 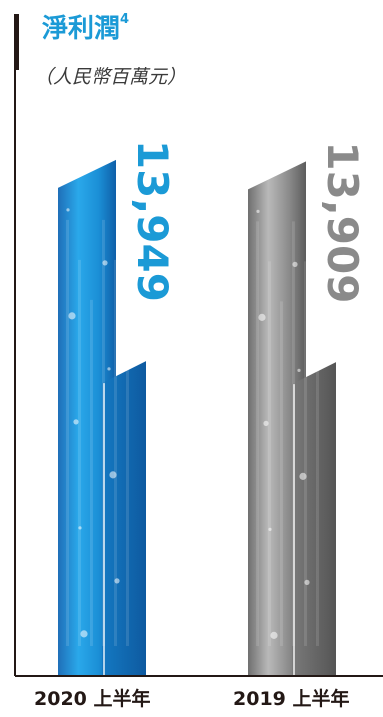 What do you see at coordinates (259, 699) in the screenshot?
I see `category-year: 2019` at bounding box center [259, 699].